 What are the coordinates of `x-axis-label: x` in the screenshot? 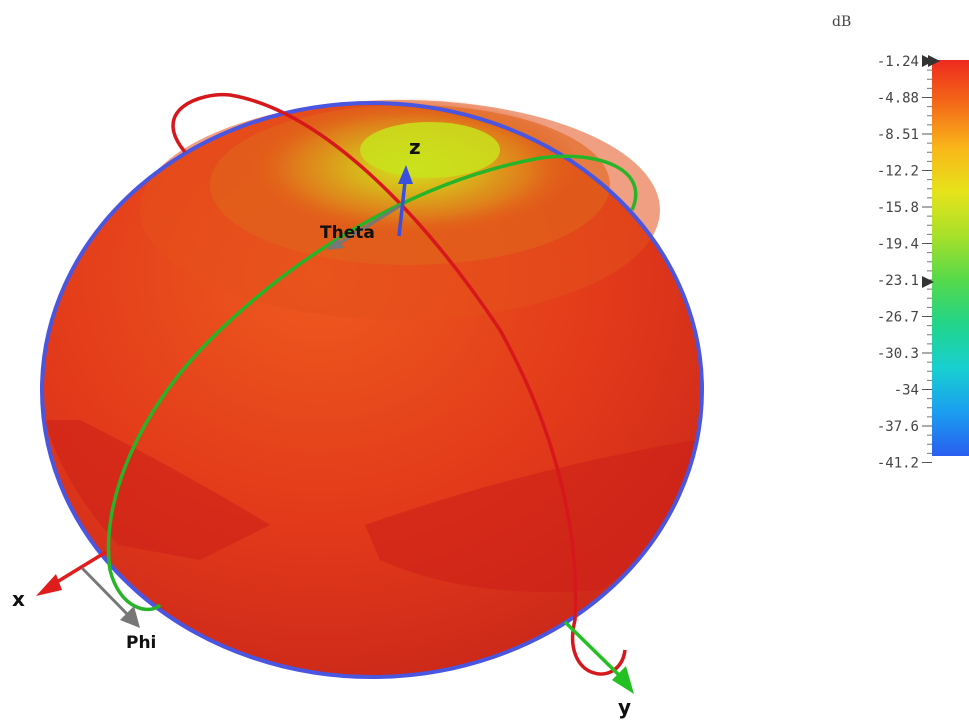 It's located at (18, 599).